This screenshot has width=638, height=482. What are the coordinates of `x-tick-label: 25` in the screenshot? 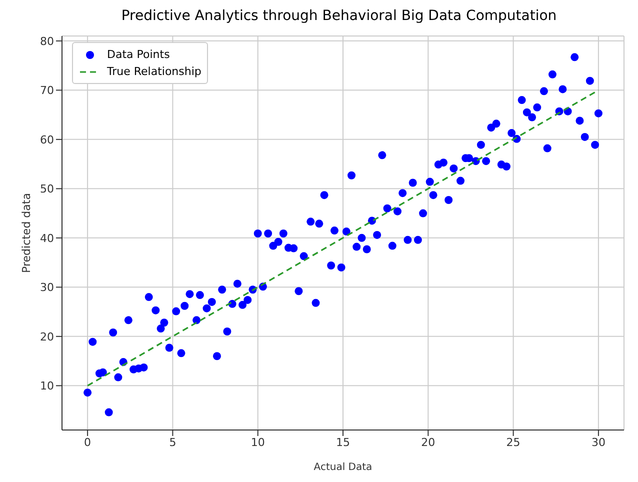 It's located at (513, 442).